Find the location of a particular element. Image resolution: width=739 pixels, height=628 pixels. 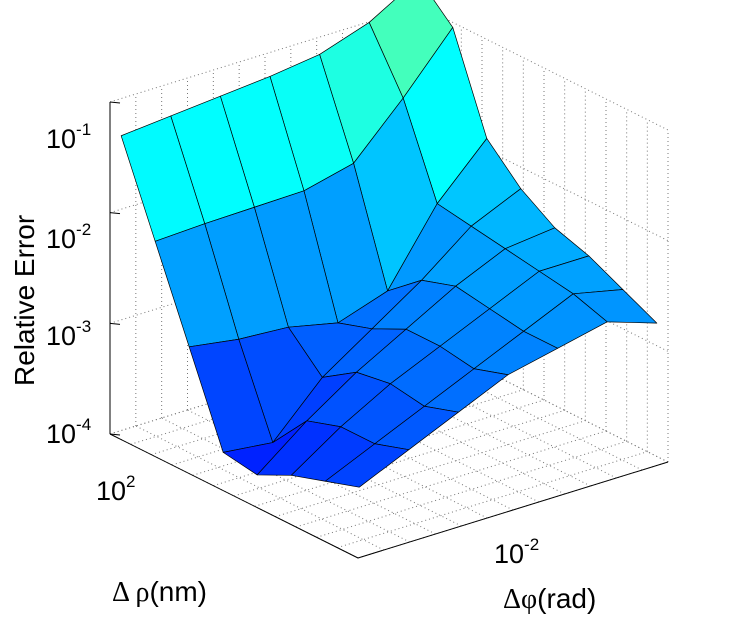

surface-facet is located at coordinates (367, 465).